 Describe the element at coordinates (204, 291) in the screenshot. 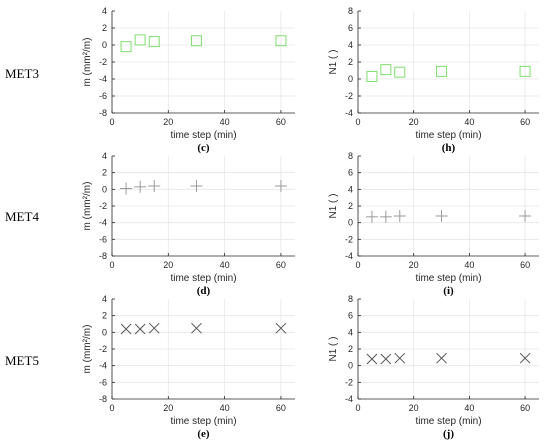

I see `panel-letter: (d)` at that location.